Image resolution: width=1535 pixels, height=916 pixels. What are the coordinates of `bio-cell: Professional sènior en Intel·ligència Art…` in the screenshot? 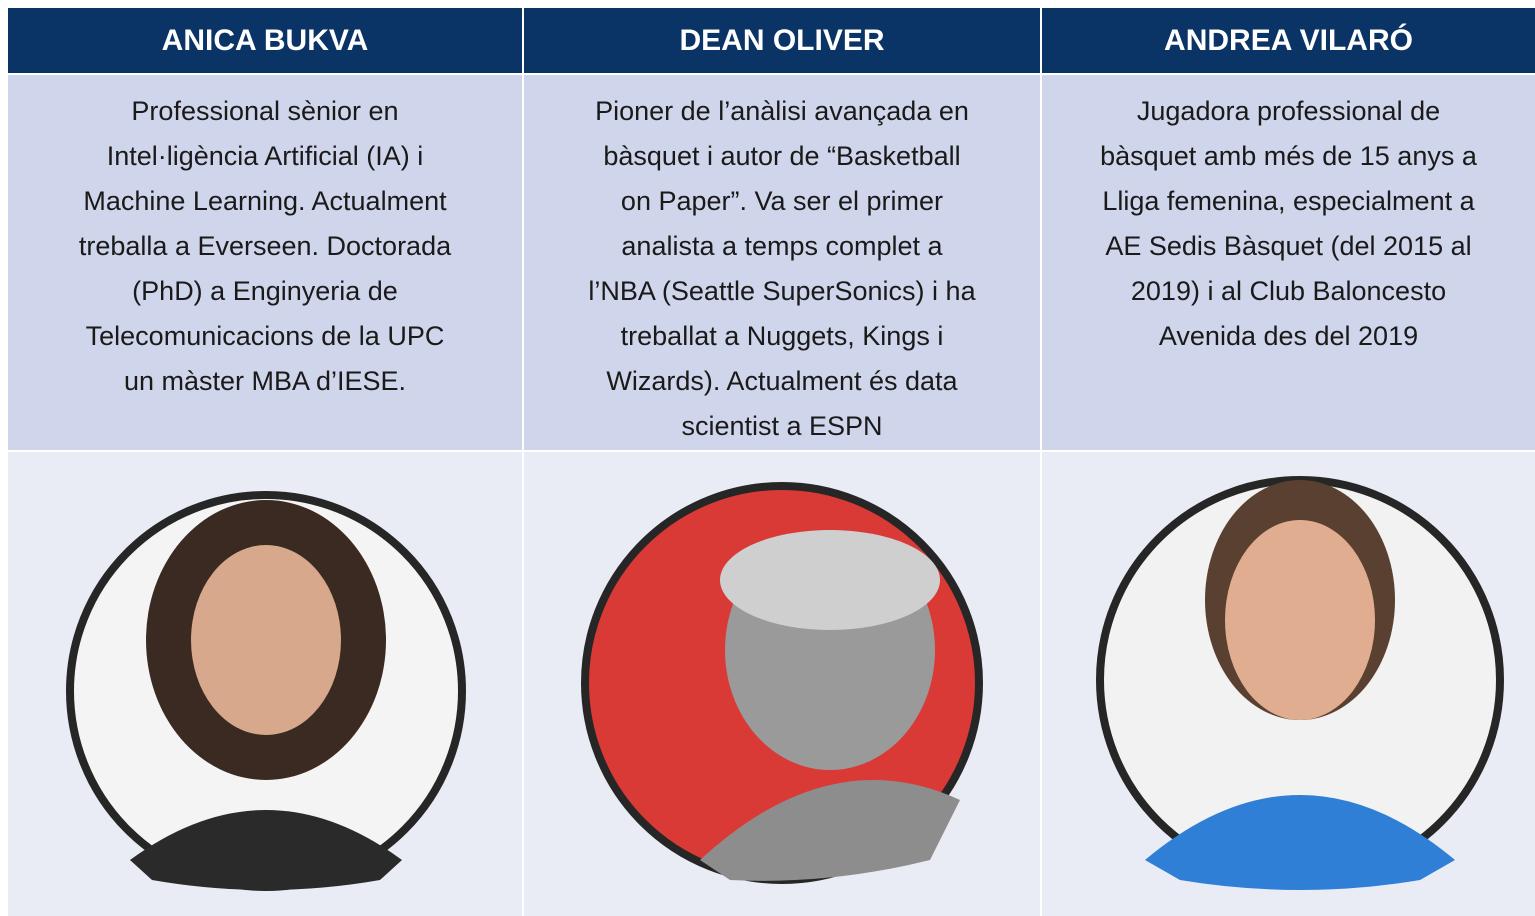 It's located at (265, 262).